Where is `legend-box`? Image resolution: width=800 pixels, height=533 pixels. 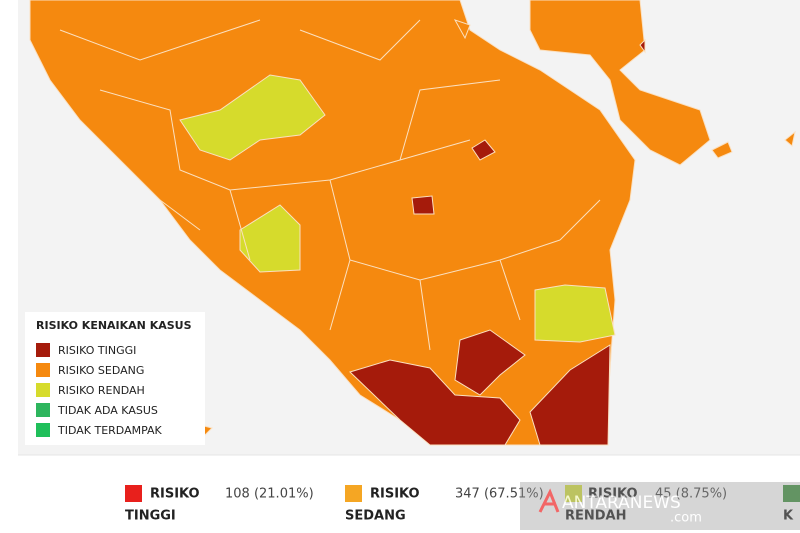 legend-box is located at coordinates (115, 378).